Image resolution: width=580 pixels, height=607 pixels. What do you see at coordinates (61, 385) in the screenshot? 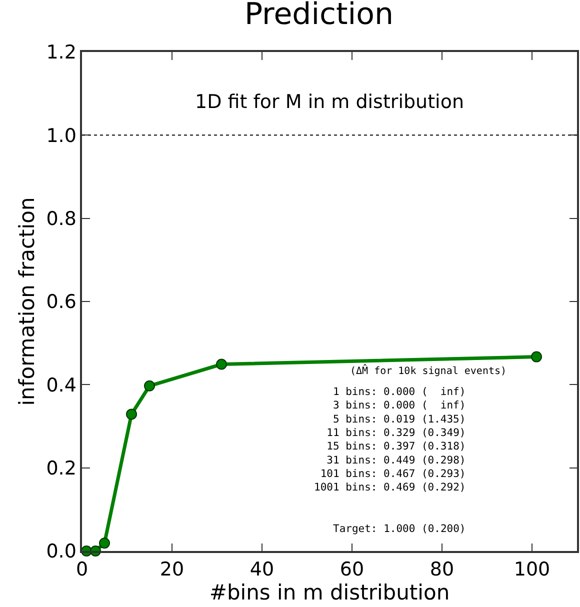
I see `y-tick-label: 0.4` at bounding box center [61, 385].